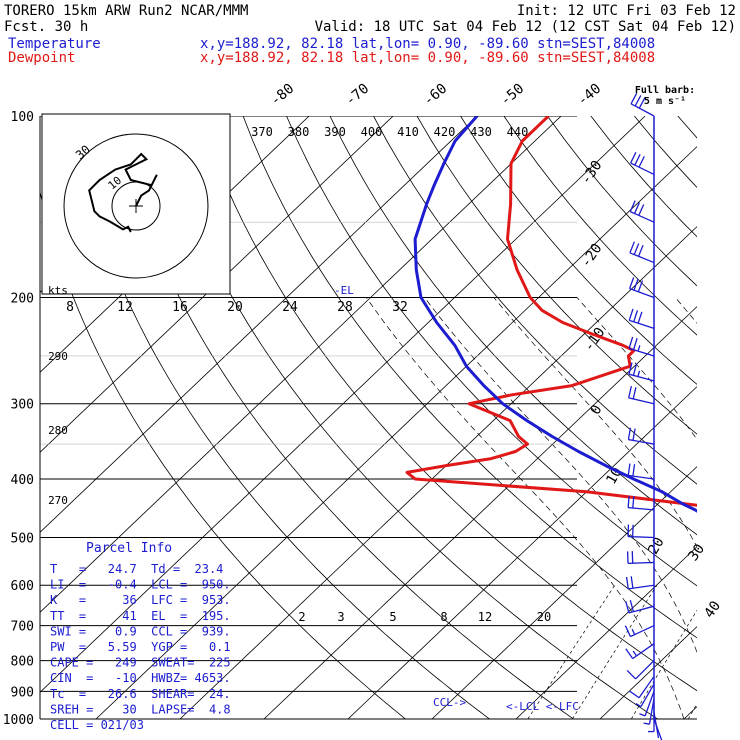  I want to click on isotherm-label: -20, so click(592, 256).